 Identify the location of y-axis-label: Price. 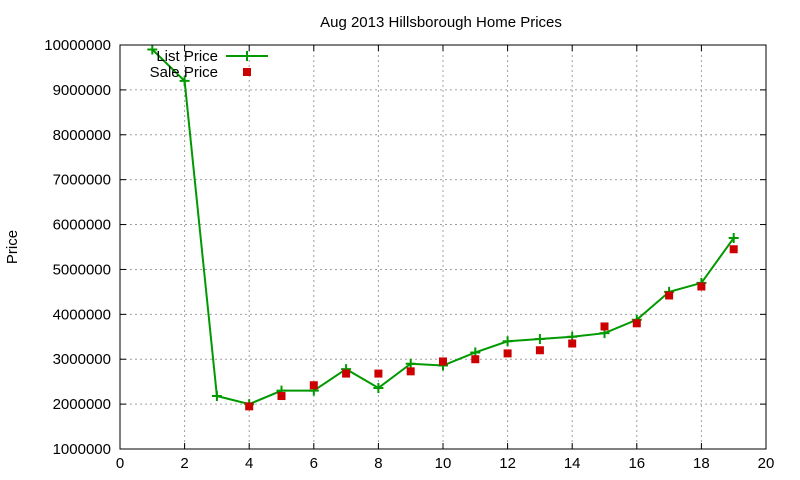
(12, 247).